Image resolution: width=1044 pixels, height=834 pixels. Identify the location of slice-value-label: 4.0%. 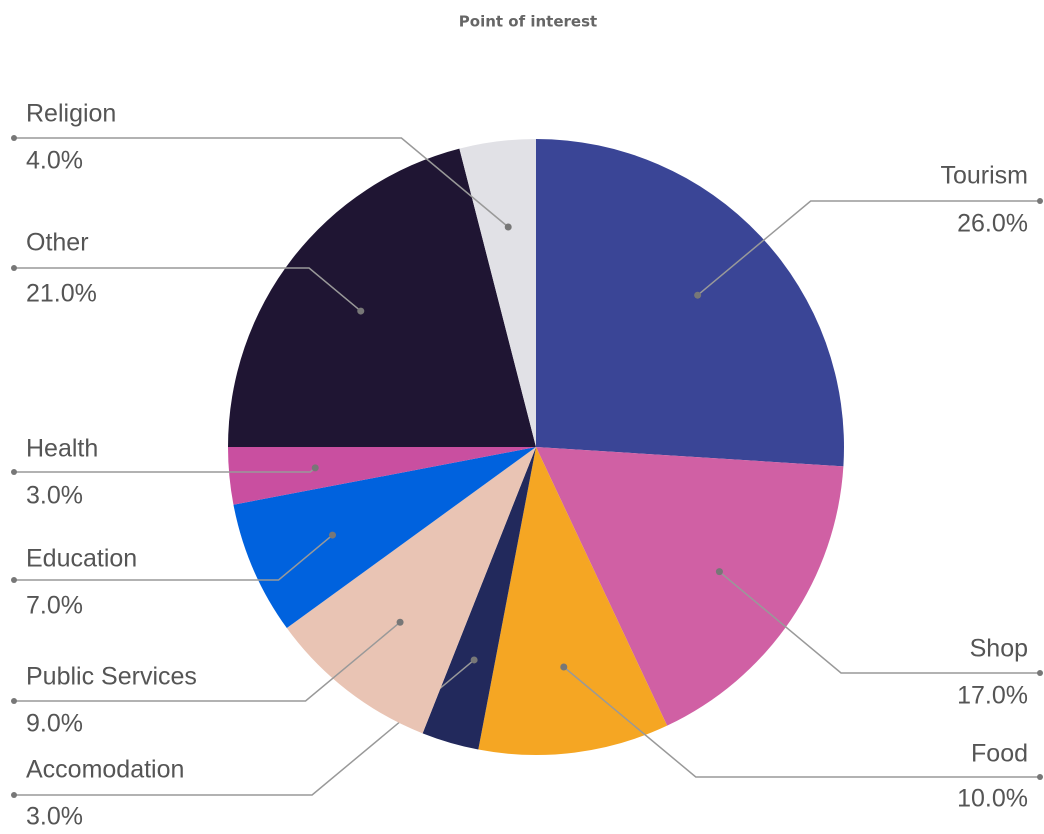
(54, 161).